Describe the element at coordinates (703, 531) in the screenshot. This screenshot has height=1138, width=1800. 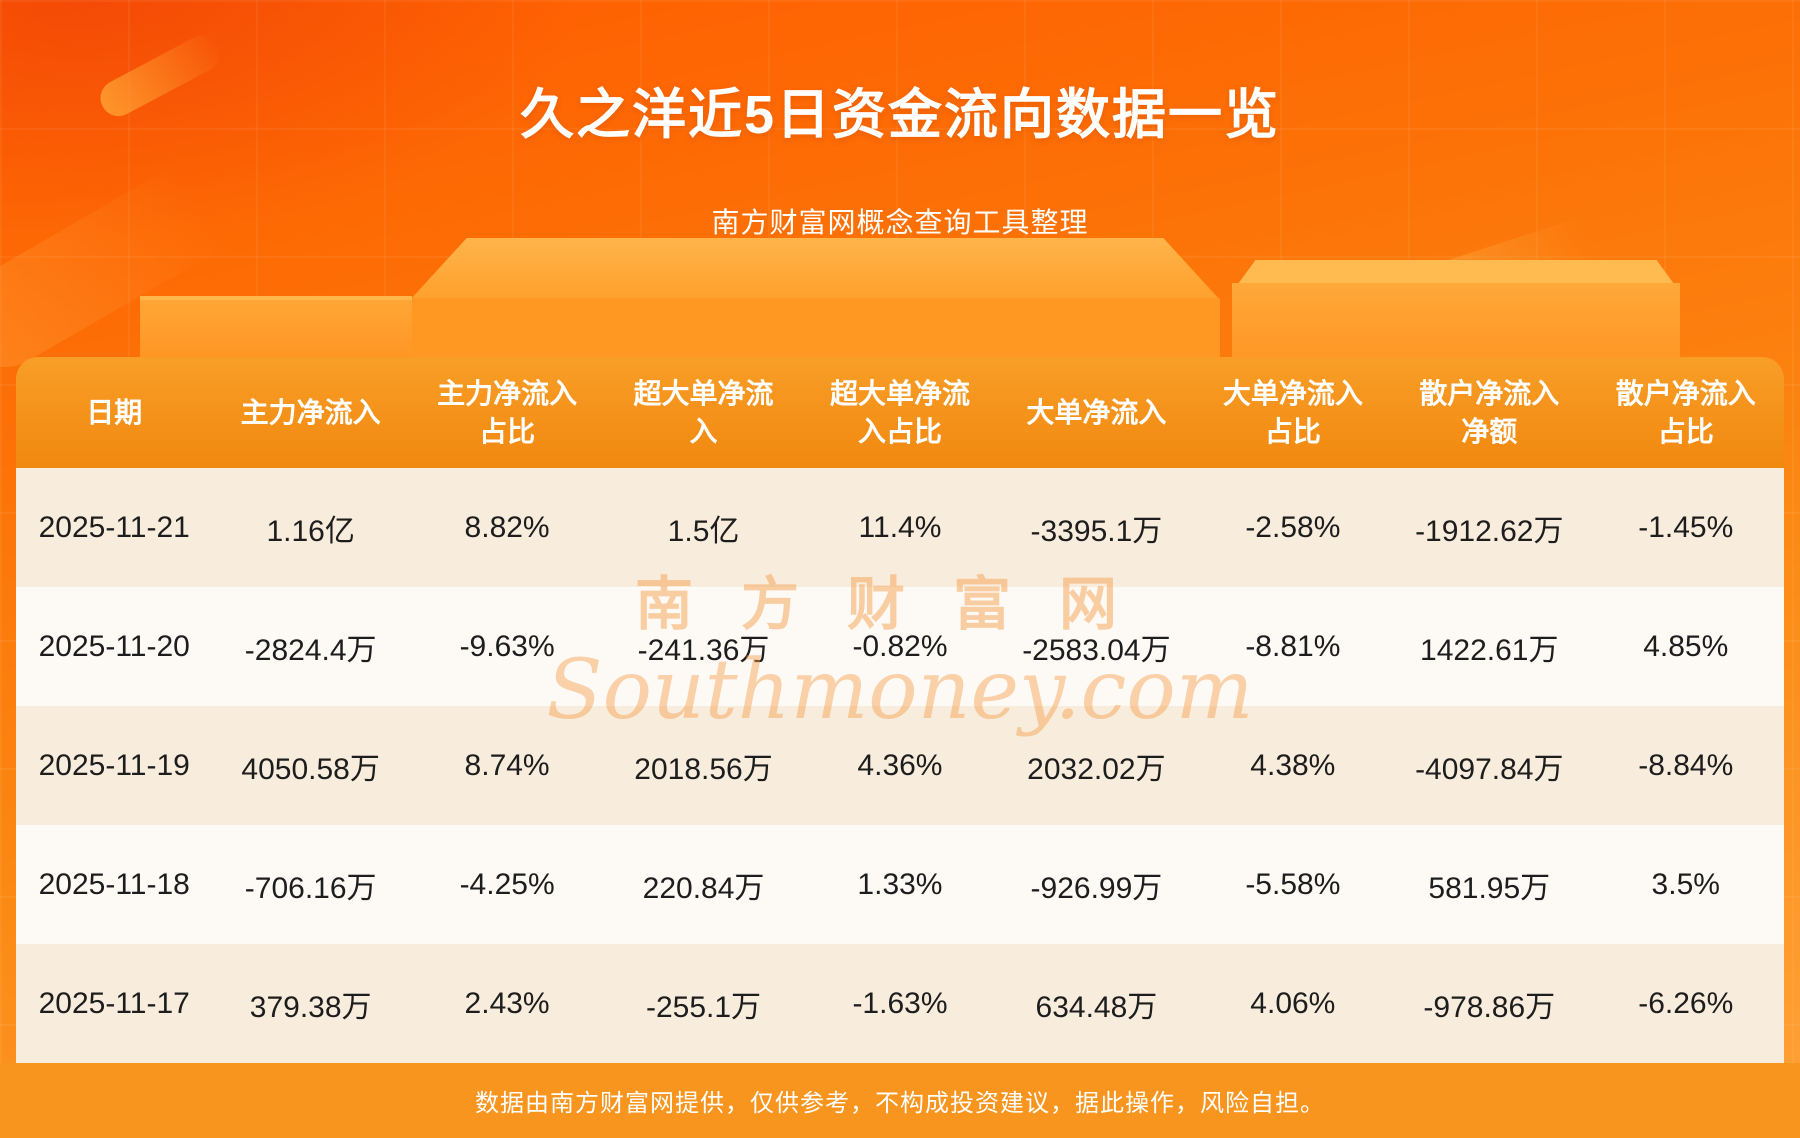
I see `value-cell: 1.5亿` at that location.